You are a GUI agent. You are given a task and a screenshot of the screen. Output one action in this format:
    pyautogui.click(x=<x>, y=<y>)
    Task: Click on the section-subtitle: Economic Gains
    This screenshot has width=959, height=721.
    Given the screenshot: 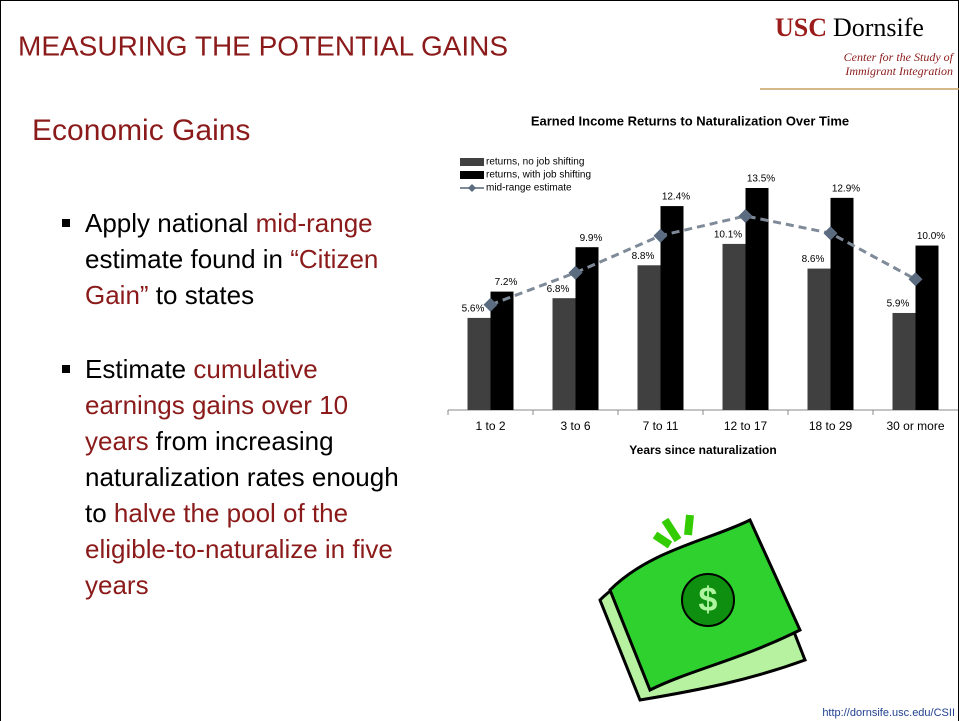 What is the action you would take?
    pyautogui.click(x=141, y=130)
    